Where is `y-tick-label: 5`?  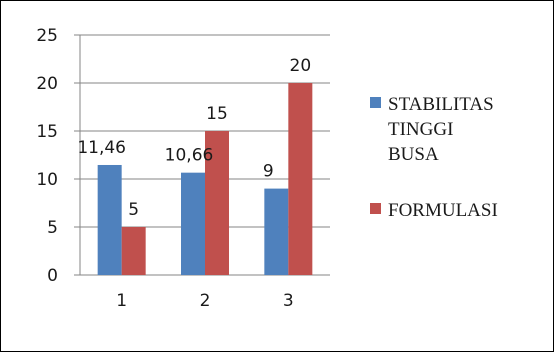
y-tick-label: 5 is located at coordinates (52, 228).